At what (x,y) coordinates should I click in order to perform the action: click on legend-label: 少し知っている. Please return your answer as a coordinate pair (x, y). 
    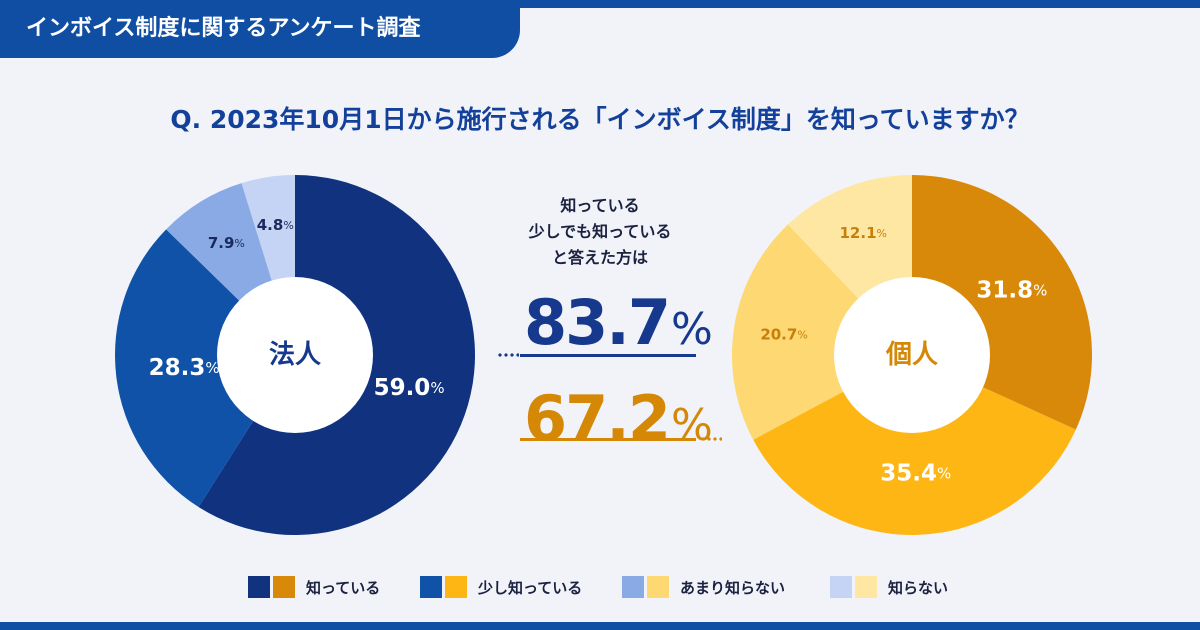
    Looking at the image, I should click on (530, 587).